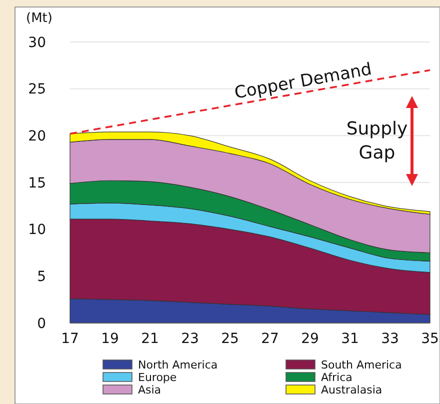 This screenshot has width=440, height=404. What do you see at coordinates (303, 82) in the screenshot?
I see `text: Copper Demand` at bounding box center [303, 82].